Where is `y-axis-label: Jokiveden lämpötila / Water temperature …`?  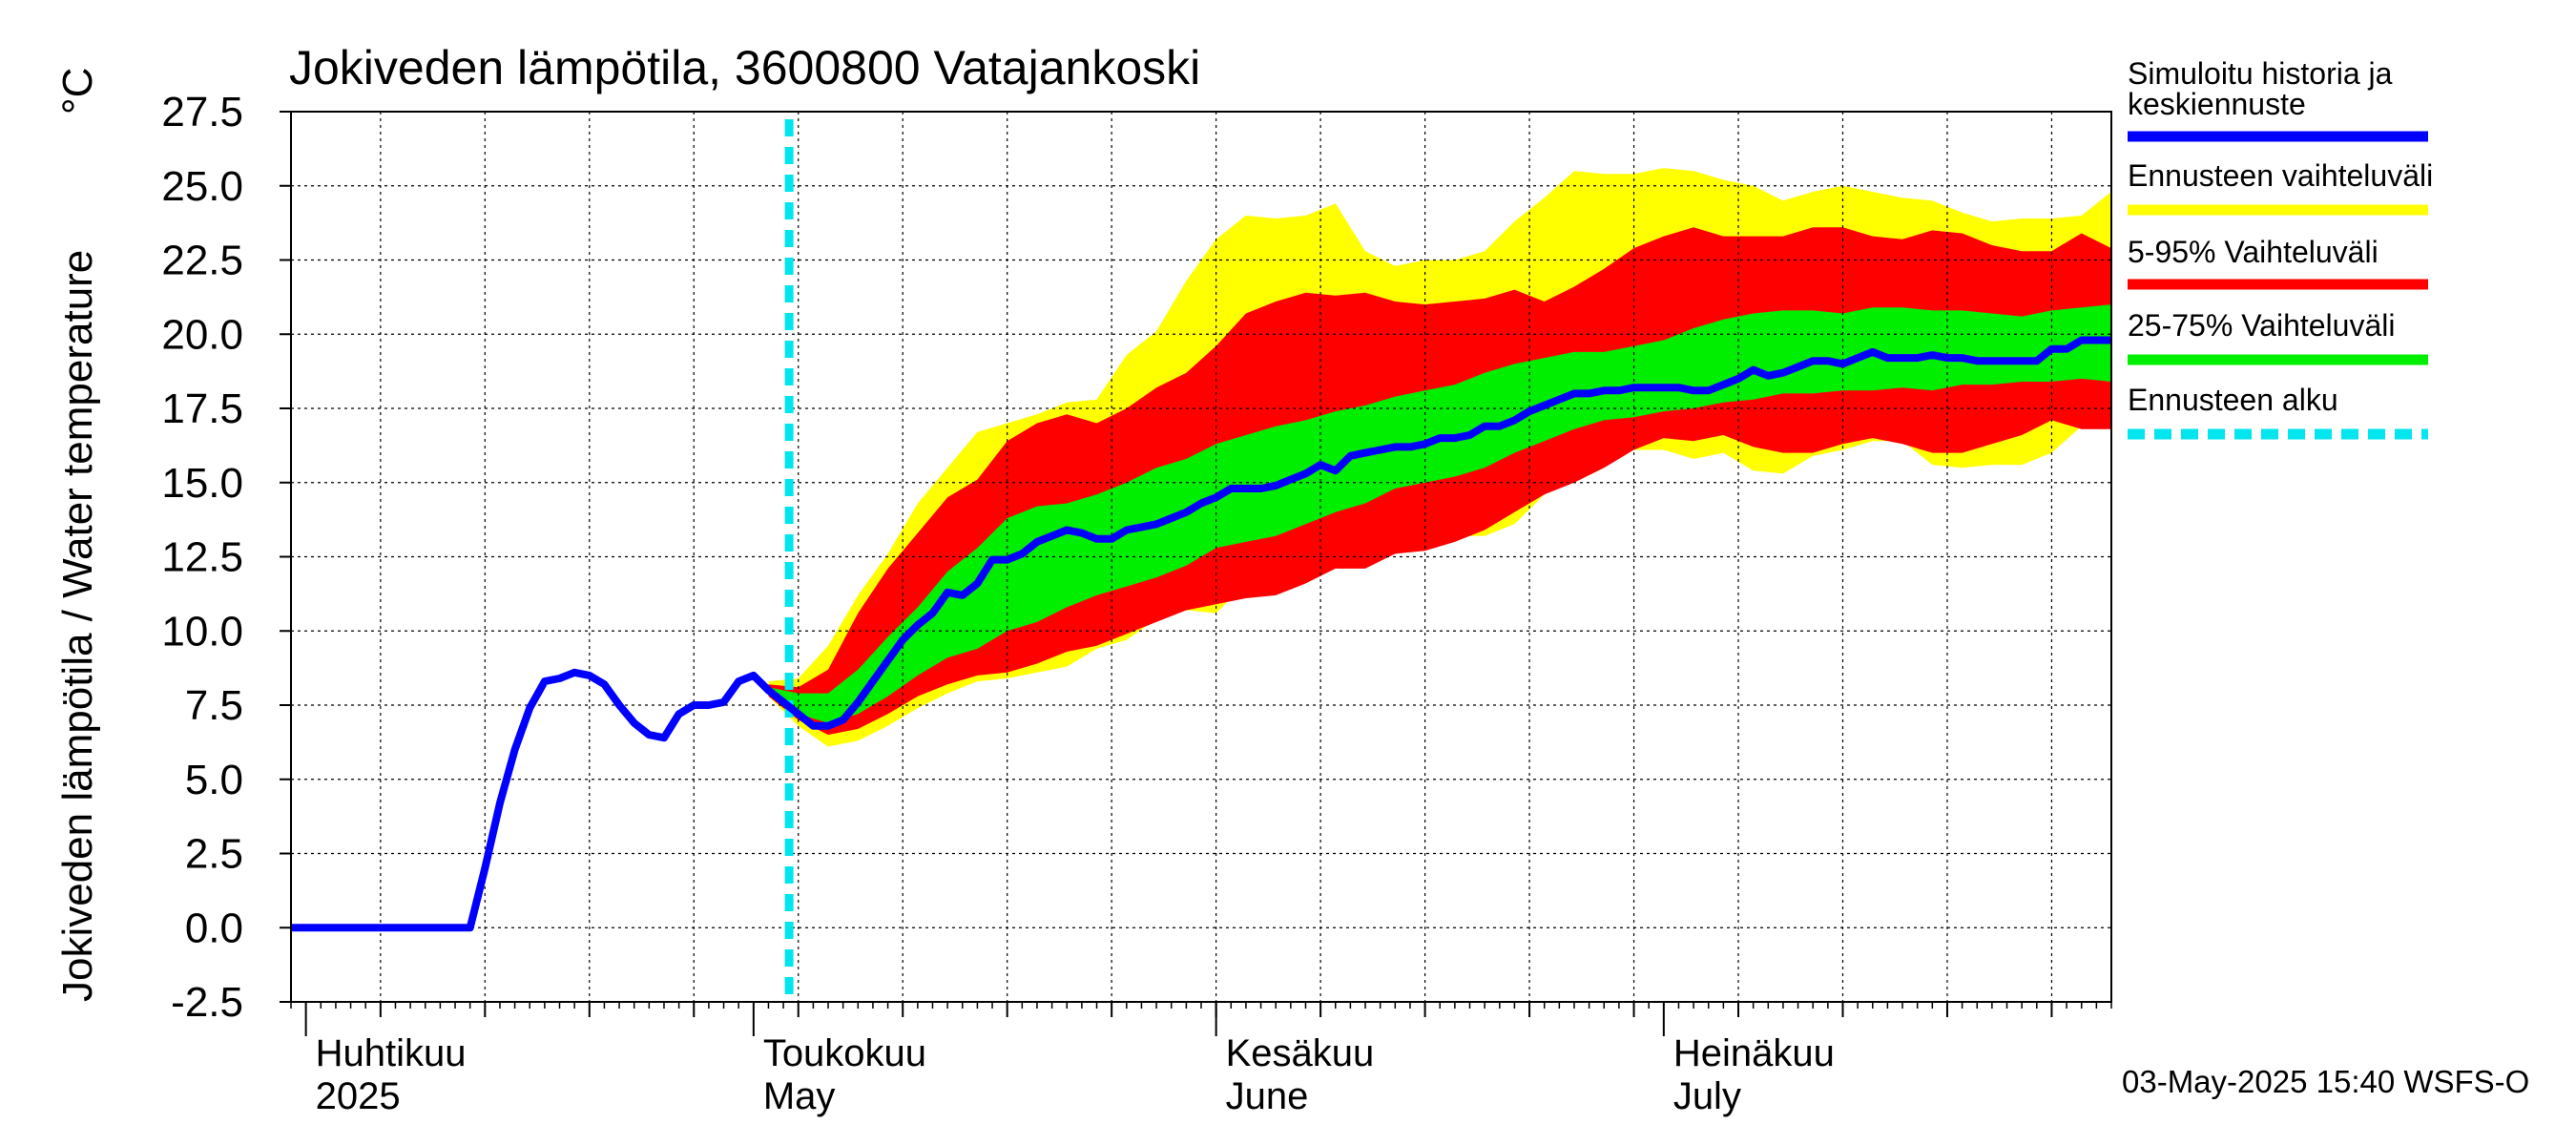
y-axis-label: Jokiveden lämpötila / Water temperature … is located at coordinates (77, 535).